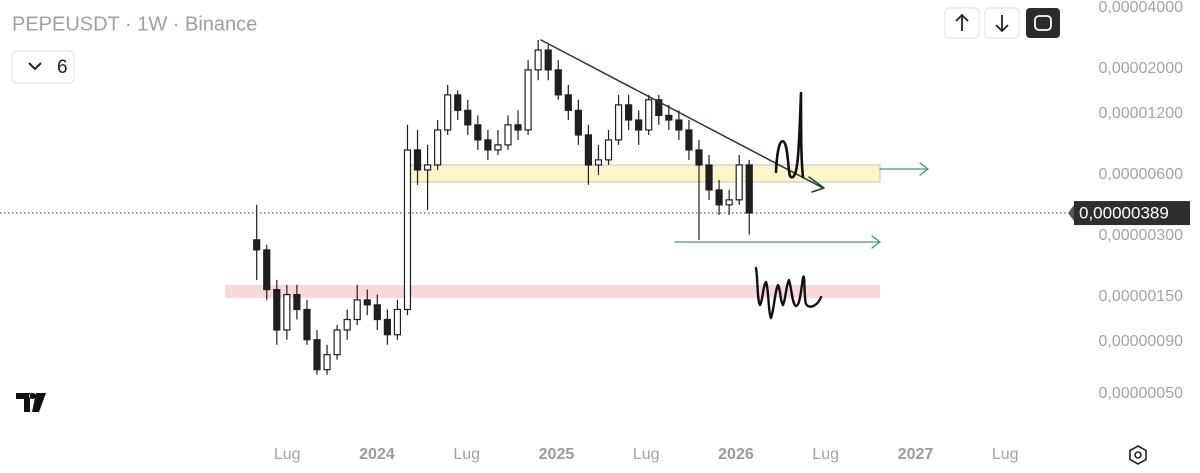 The height and width of the screenshot is (473, 1200). What do you see at coordinates (35, 66) in the screenshot?
I see `chevron-icon` at bounding box center [35, 66].